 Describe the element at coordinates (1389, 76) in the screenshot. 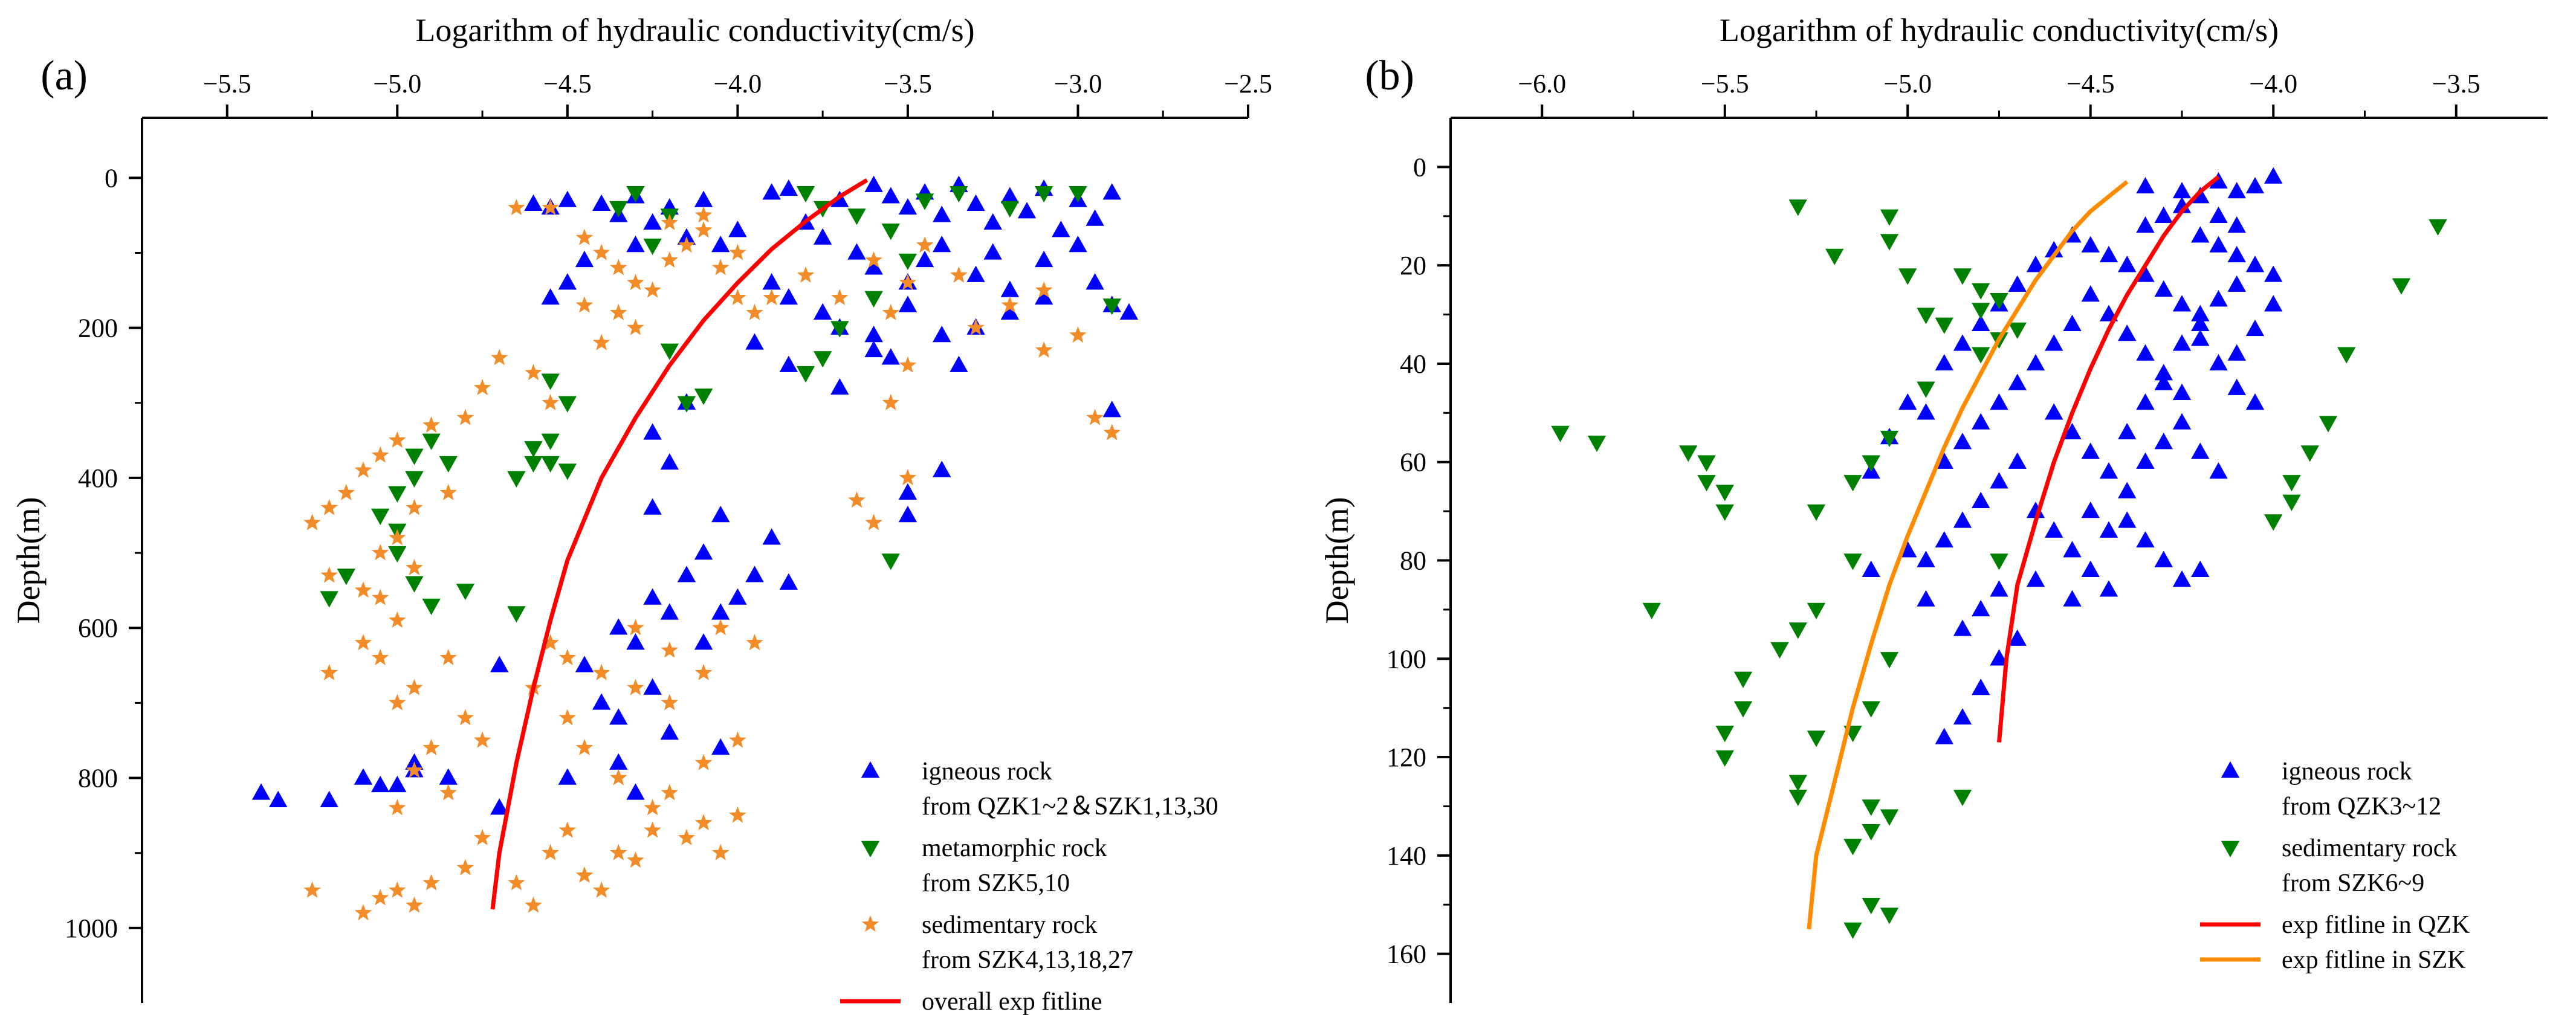

I see `panel-label: (b)` at that location.